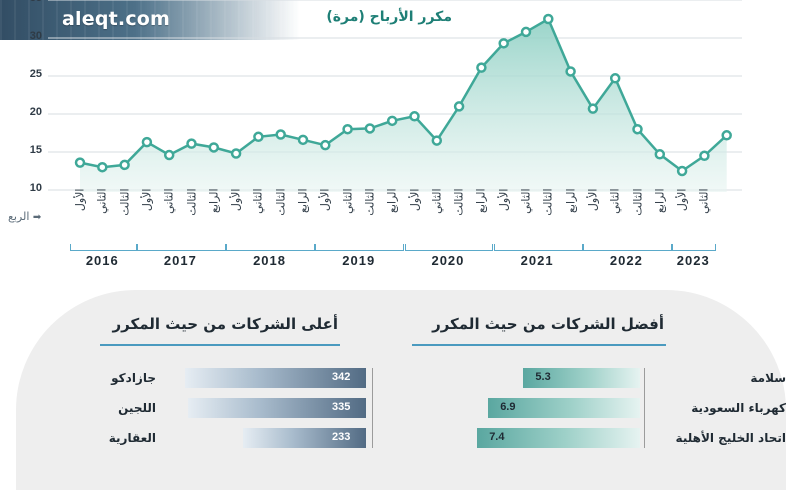 The height and width of the screenshot is (490, 792). Describe the element at coordinates (449, 247) in the screenshot. I see `year-bracket-2020` at that location.